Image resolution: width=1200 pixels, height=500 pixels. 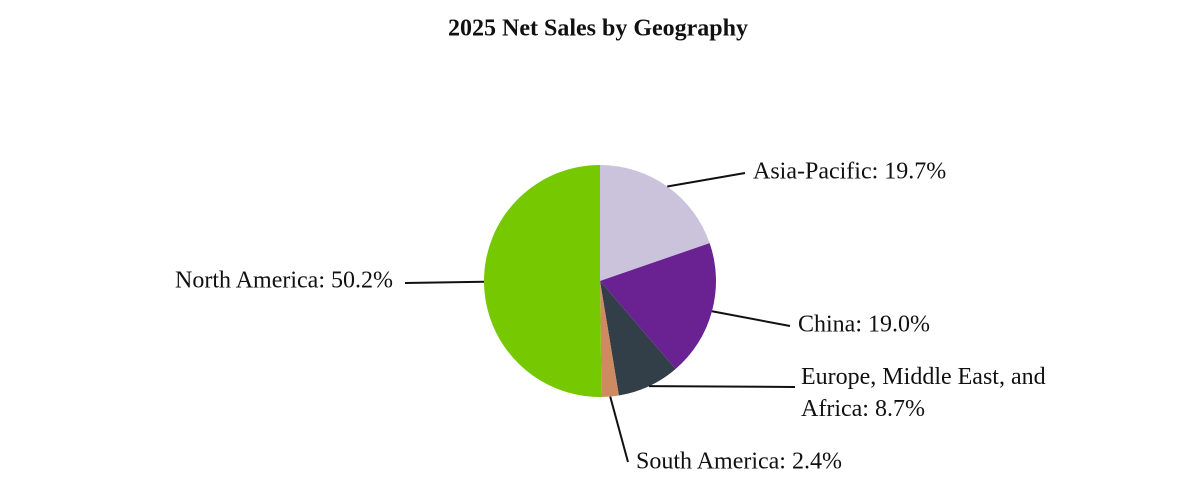 What do you see at coordinates (598, 29) in the screenshot?
I see `chart-title: 2025 Net Sales by Geography` at bounding box center [598, 29].